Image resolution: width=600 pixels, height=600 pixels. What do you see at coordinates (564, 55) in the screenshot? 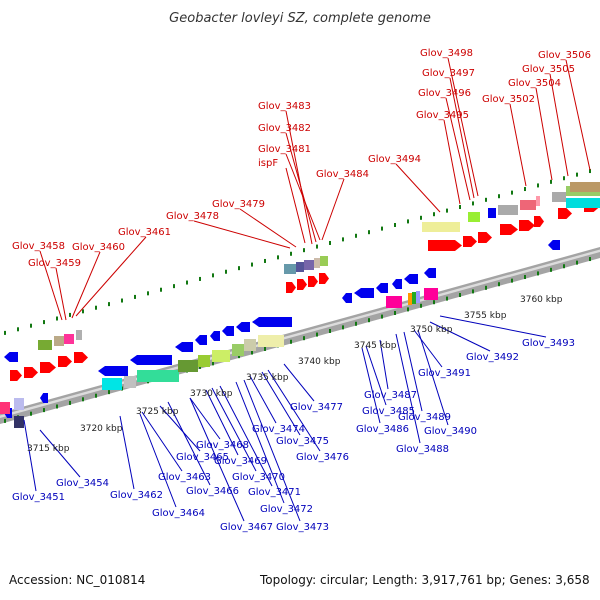
I see `gene-label-glov_3506: Glov_3506` at bounding box center [564, 55].